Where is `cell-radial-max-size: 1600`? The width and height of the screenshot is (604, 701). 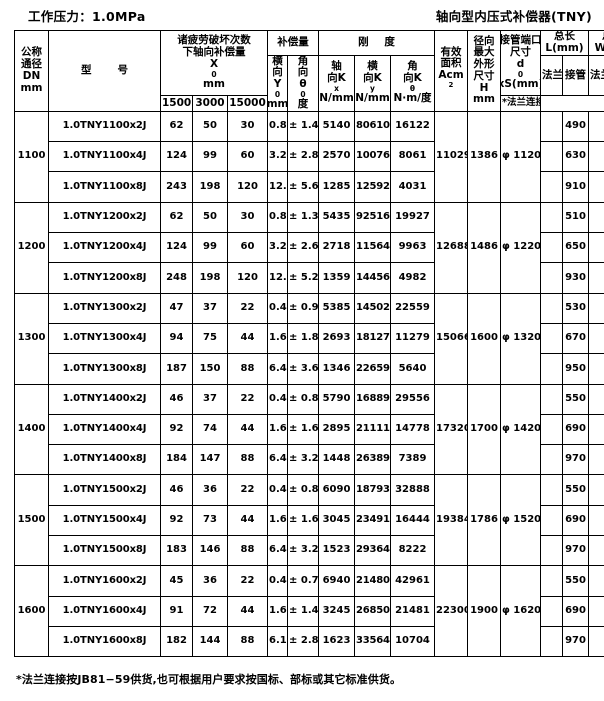
cell-radial-max-size: 1600 is located at coordinates (484, 338).